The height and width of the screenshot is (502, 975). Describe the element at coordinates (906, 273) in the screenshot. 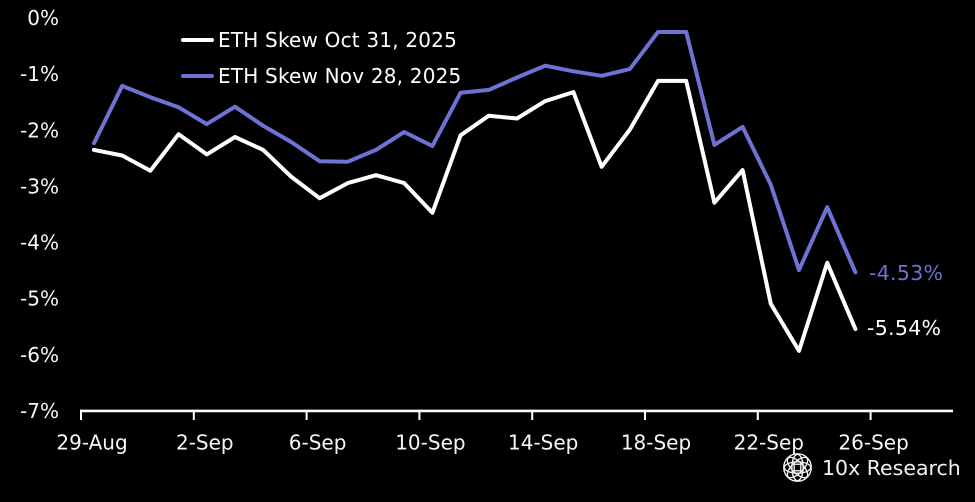

I see `series-end-value-nov28: -4.53%` at that location.